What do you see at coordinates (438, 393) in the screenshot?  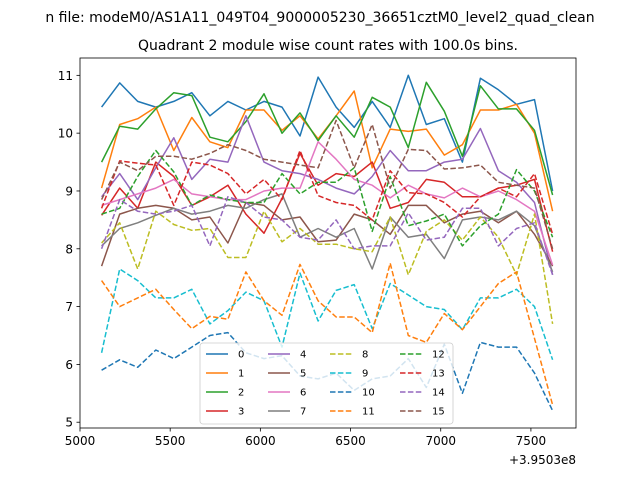 I see `legend-label-14: 14` at bounding box center [438, 393].